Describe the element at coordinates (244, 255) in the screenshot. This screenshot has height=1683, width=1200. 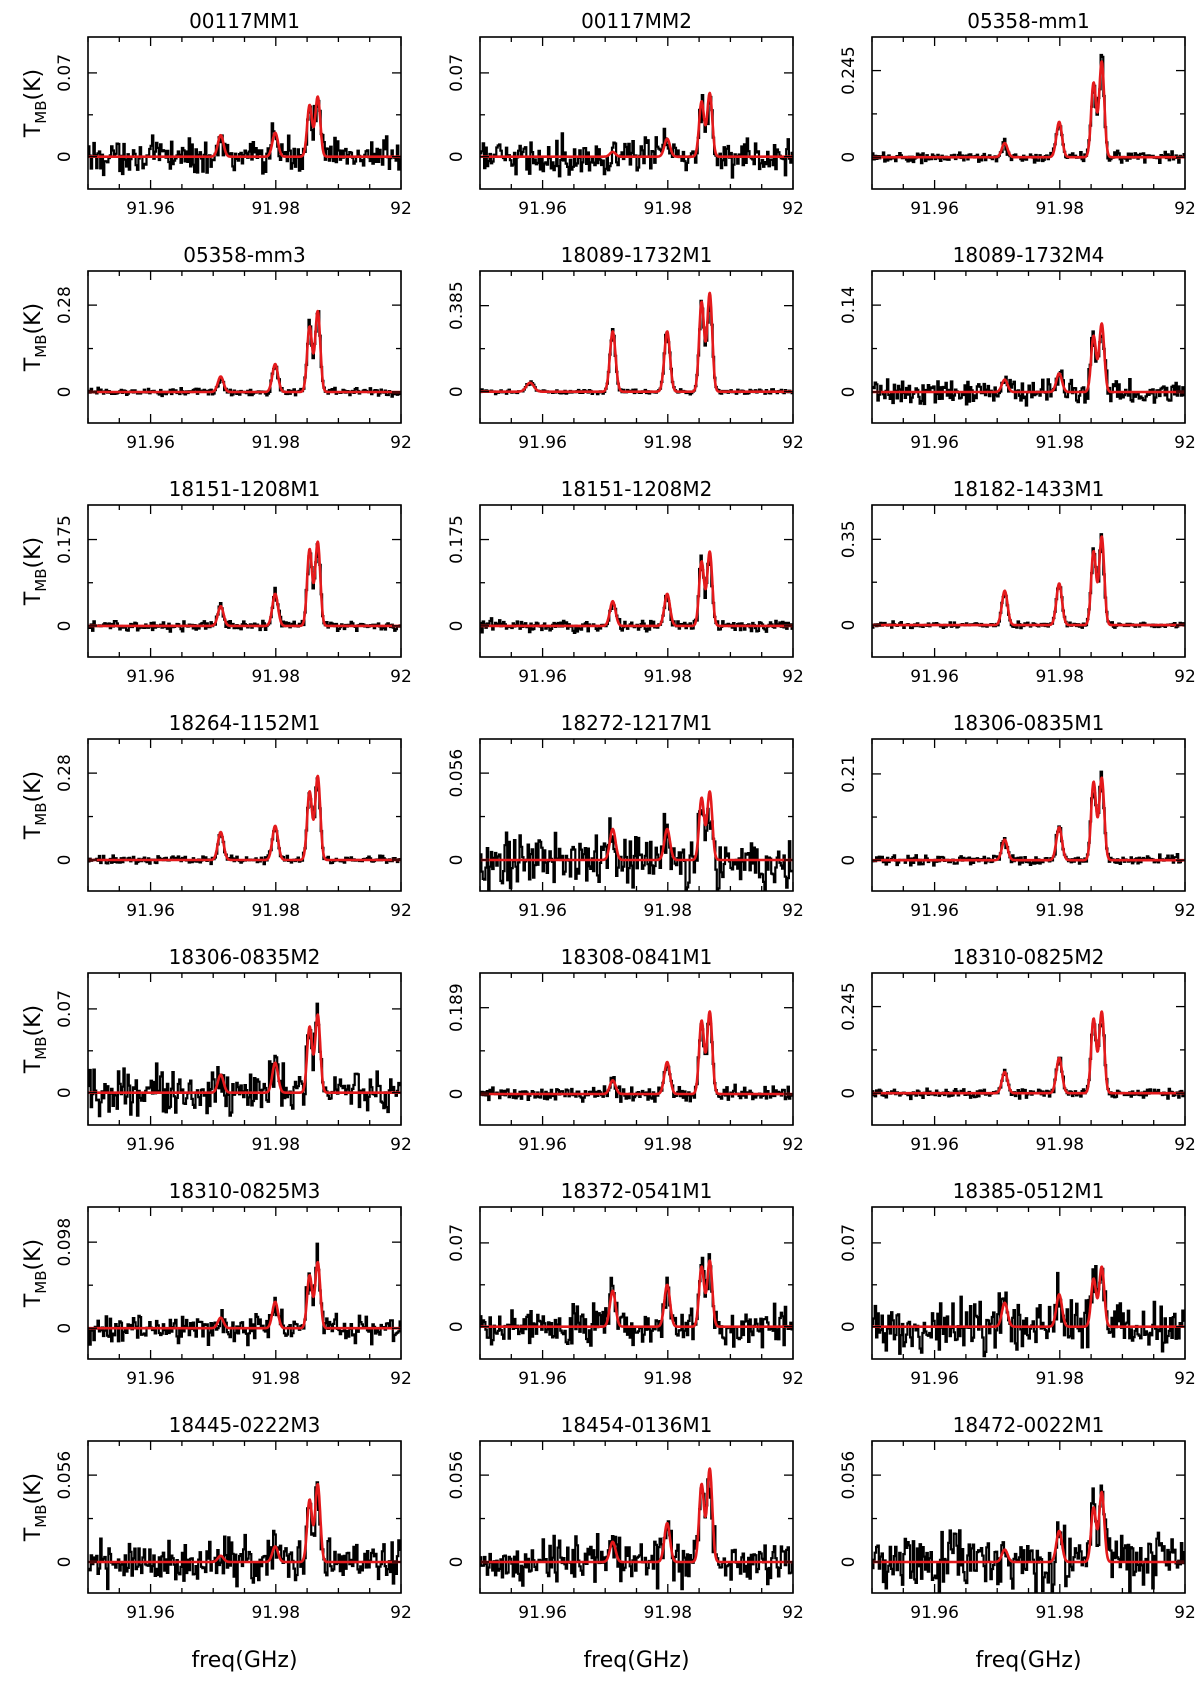
I see `panel-title: 05358-mm3` at that location.